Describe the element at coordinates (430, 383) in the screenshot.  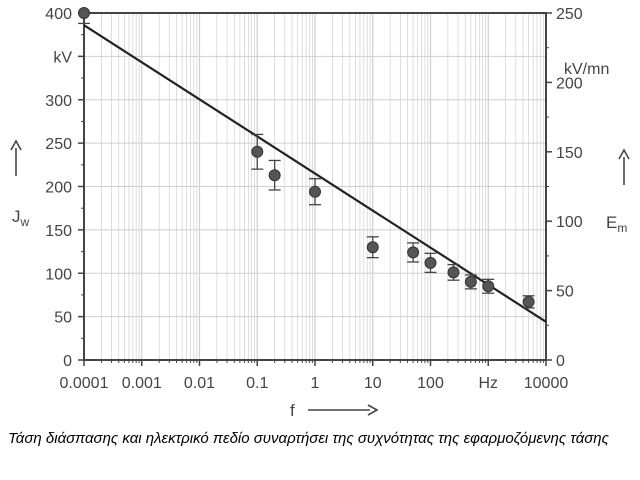
I see `x-tick-label: 100` at that location.